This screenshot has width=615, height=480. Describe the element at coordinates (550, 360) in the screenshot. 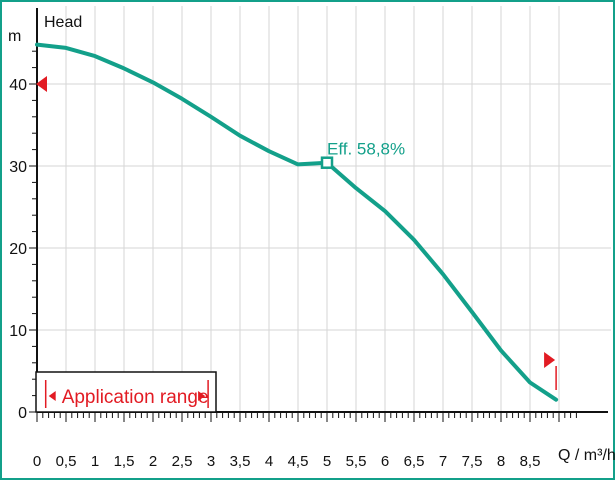

I see `range-marker-right` at that location.